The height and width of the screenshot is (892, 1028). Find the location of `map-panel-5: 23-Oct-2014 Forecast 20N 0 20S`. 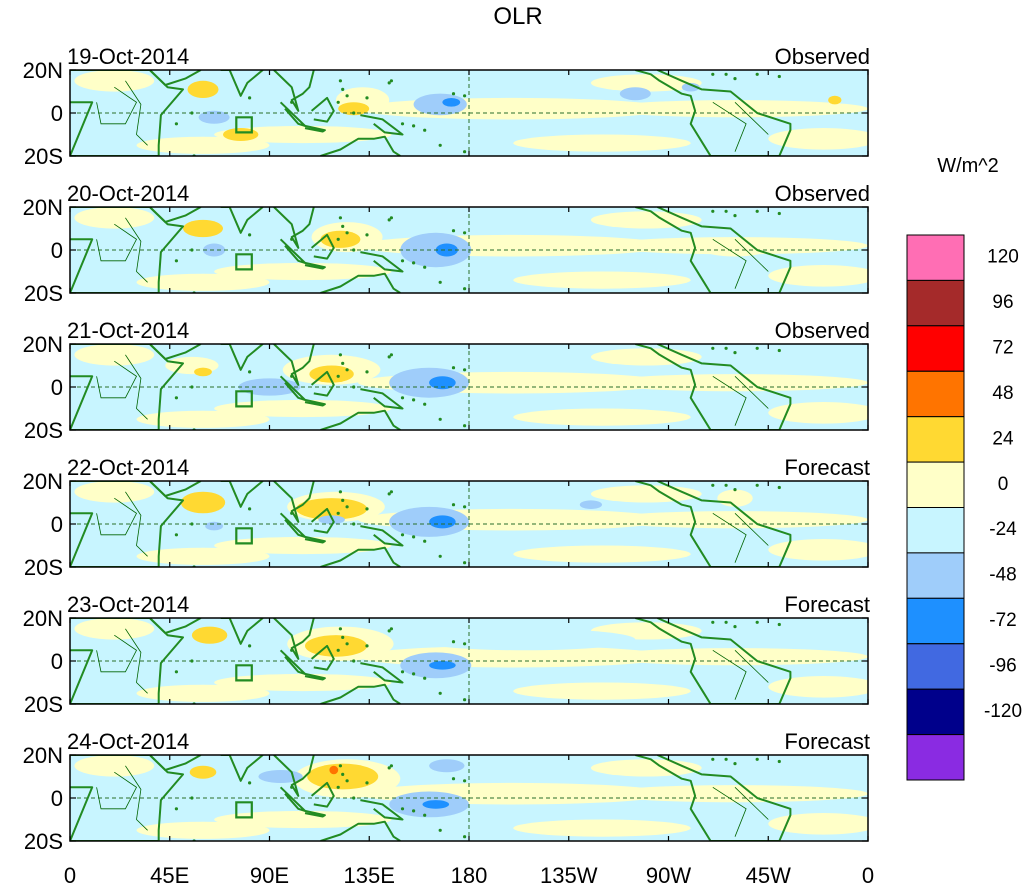

map-panel-5: 23-Oct-2014 Forecast 20N 0 20S is located at coordinates (446, 654).